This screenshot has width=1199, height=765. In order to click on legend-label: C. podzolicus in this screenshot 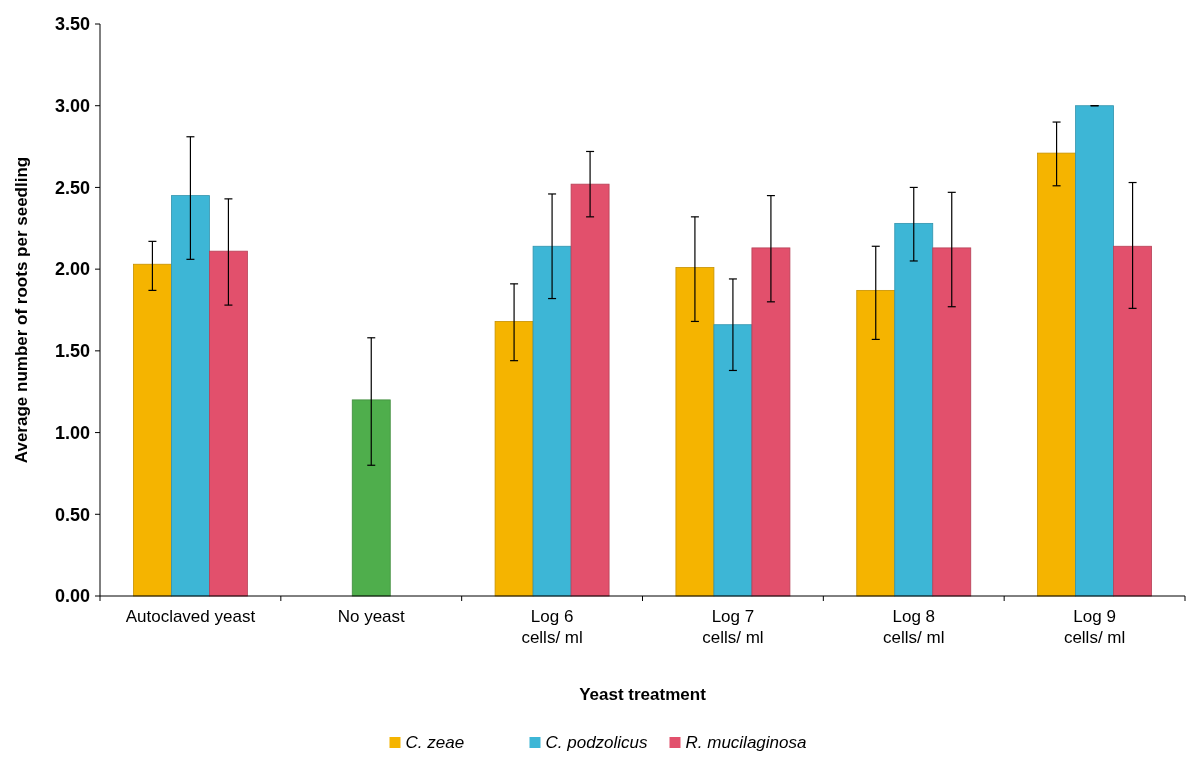, I will do `click(597, 742)`.